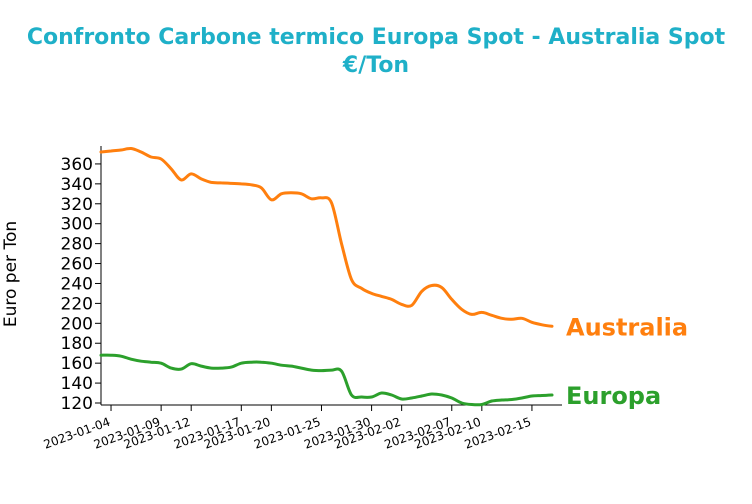 The width and height of the screenshot is (752, 504). I want to click on y-tick-label: 240, so click(77, 284).